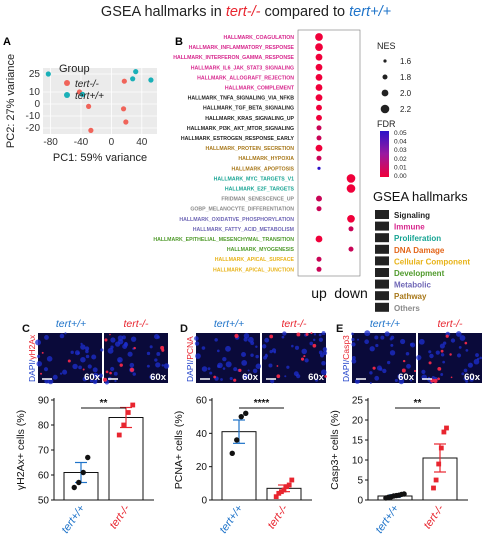 The width and height of the screenshot is (493, 550). What do you see at coordinates (406, 109) in the screenshot?
I see `nes-legend-value: 2.2` at bounding box center [406, 109].